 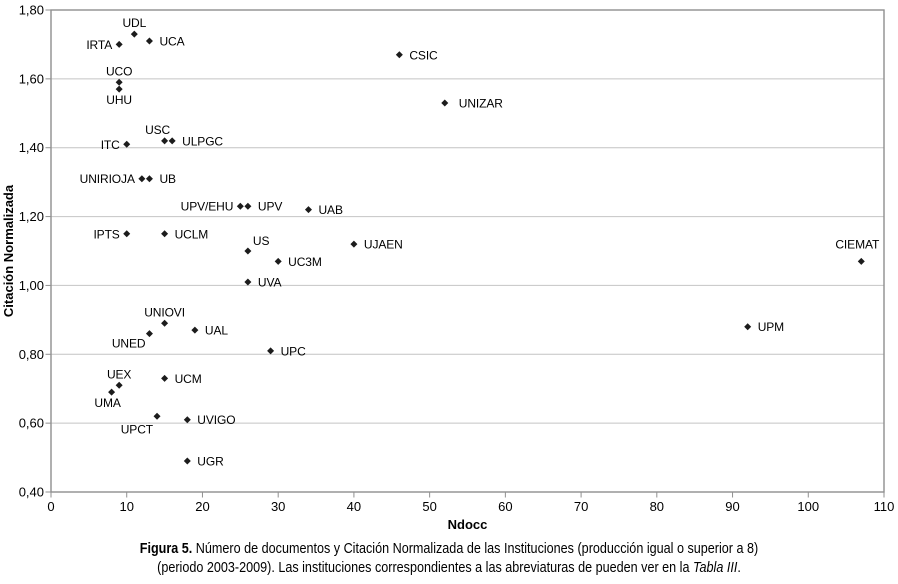 What do you see at coordinates (164, 312) in the screenshot?
I see `data-point-label-UNIOVI: UNIOVI` at bounding box center [164, 312].